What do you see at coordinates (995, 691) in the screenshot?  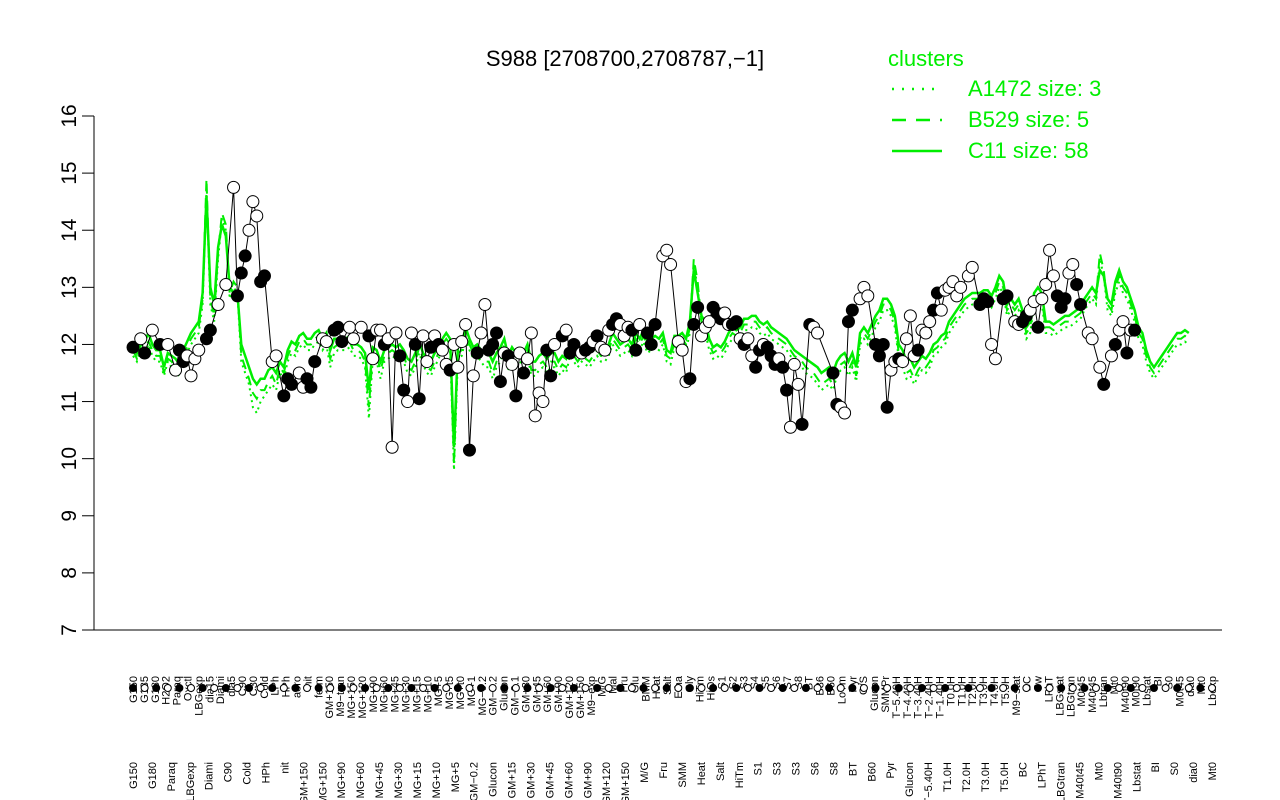 I see `x-tick-label: T4.0H` at bounding box center [995, 691].